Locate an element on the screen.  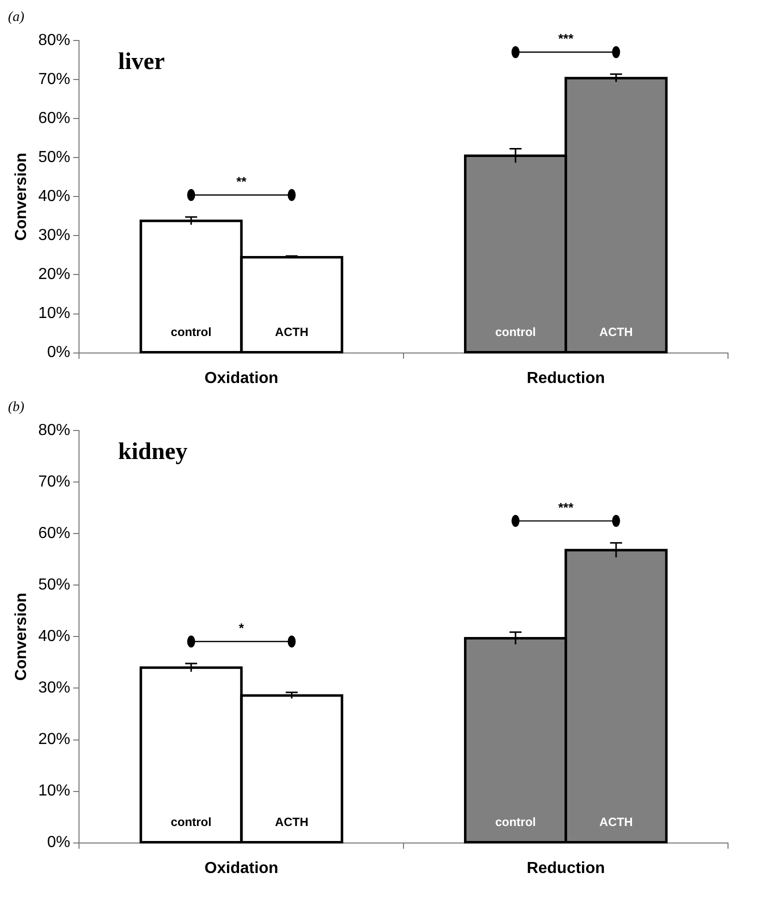
annotation: * is located at coordinates (241, 628).